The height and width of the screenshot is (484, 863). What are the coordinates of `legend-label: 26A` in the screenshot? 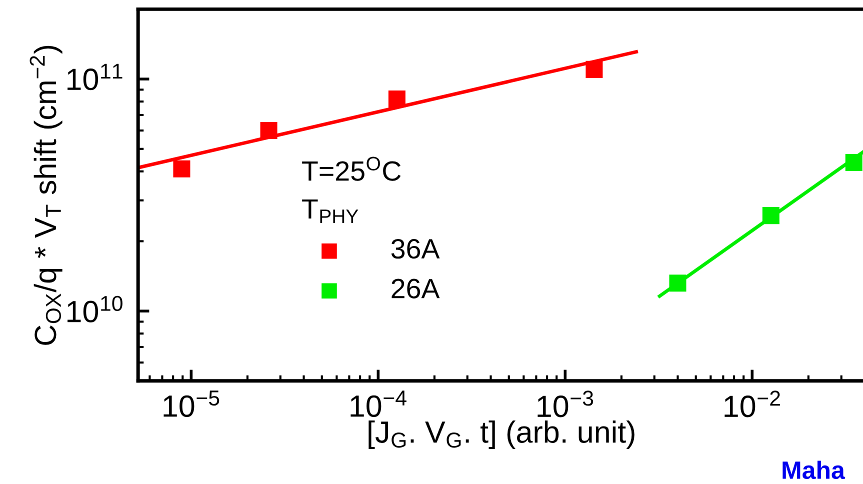 It's located at (416, 288).